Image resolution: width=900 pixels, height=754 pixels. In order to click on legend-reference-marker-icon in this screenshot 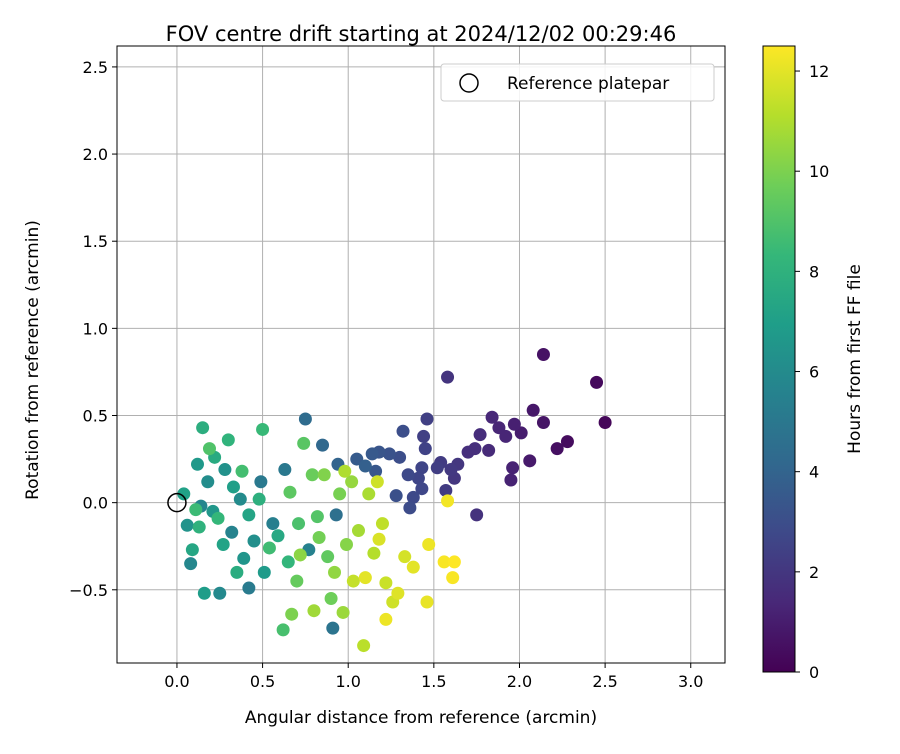, I will do `click(469, 83)`.